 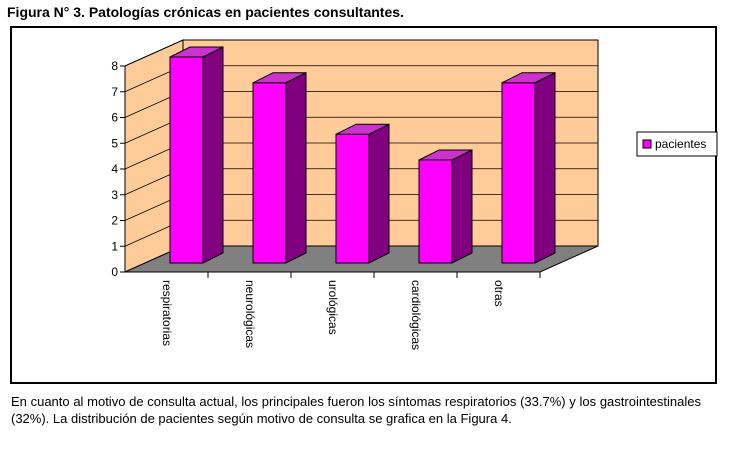 I want to click on y-tick-label: 2, so click(x=114, y=221).